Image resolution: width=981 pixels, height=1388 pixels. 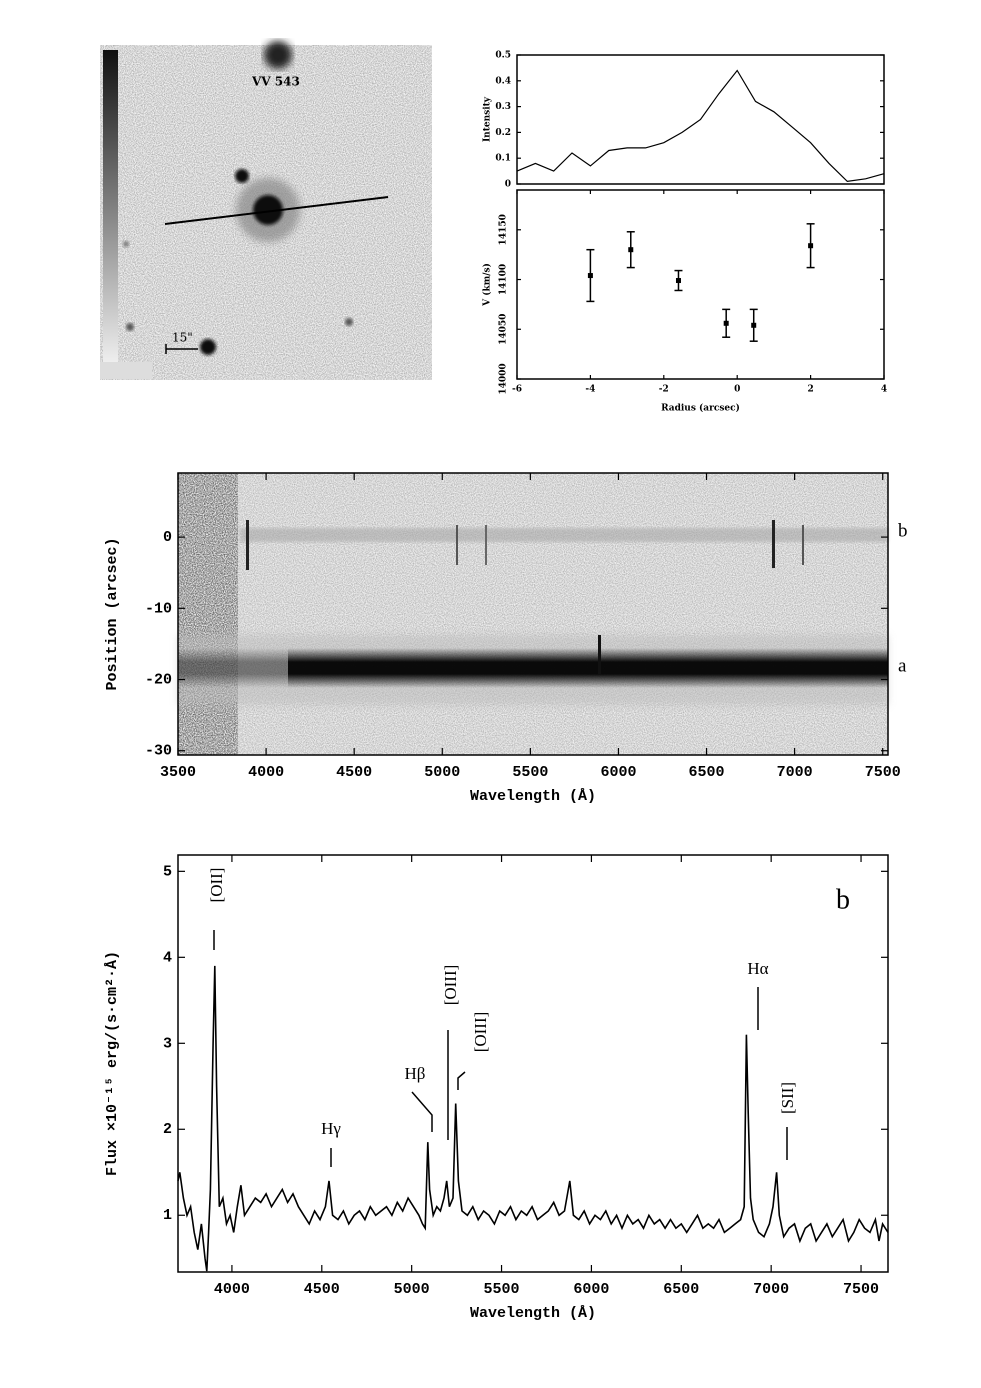 I want to click on y-axis-label: Flux ×10⁻¹⁵ erg/(s·cm²·Å), so click(x=112, y=1063).